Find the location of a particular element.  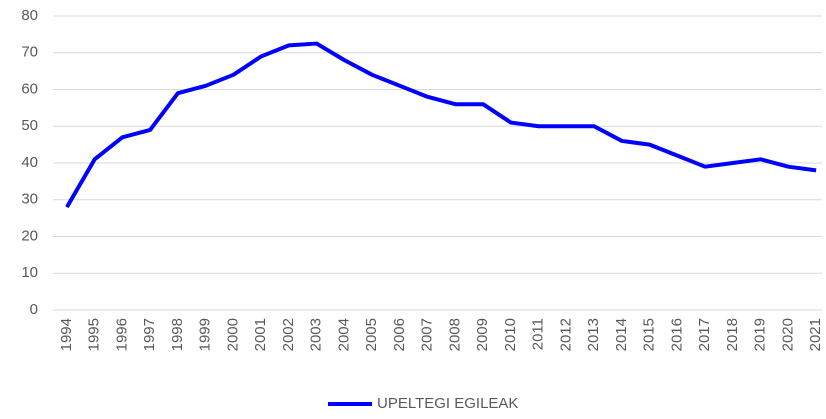

x-tick-label: 1997 is located at coordinates (149, 334).